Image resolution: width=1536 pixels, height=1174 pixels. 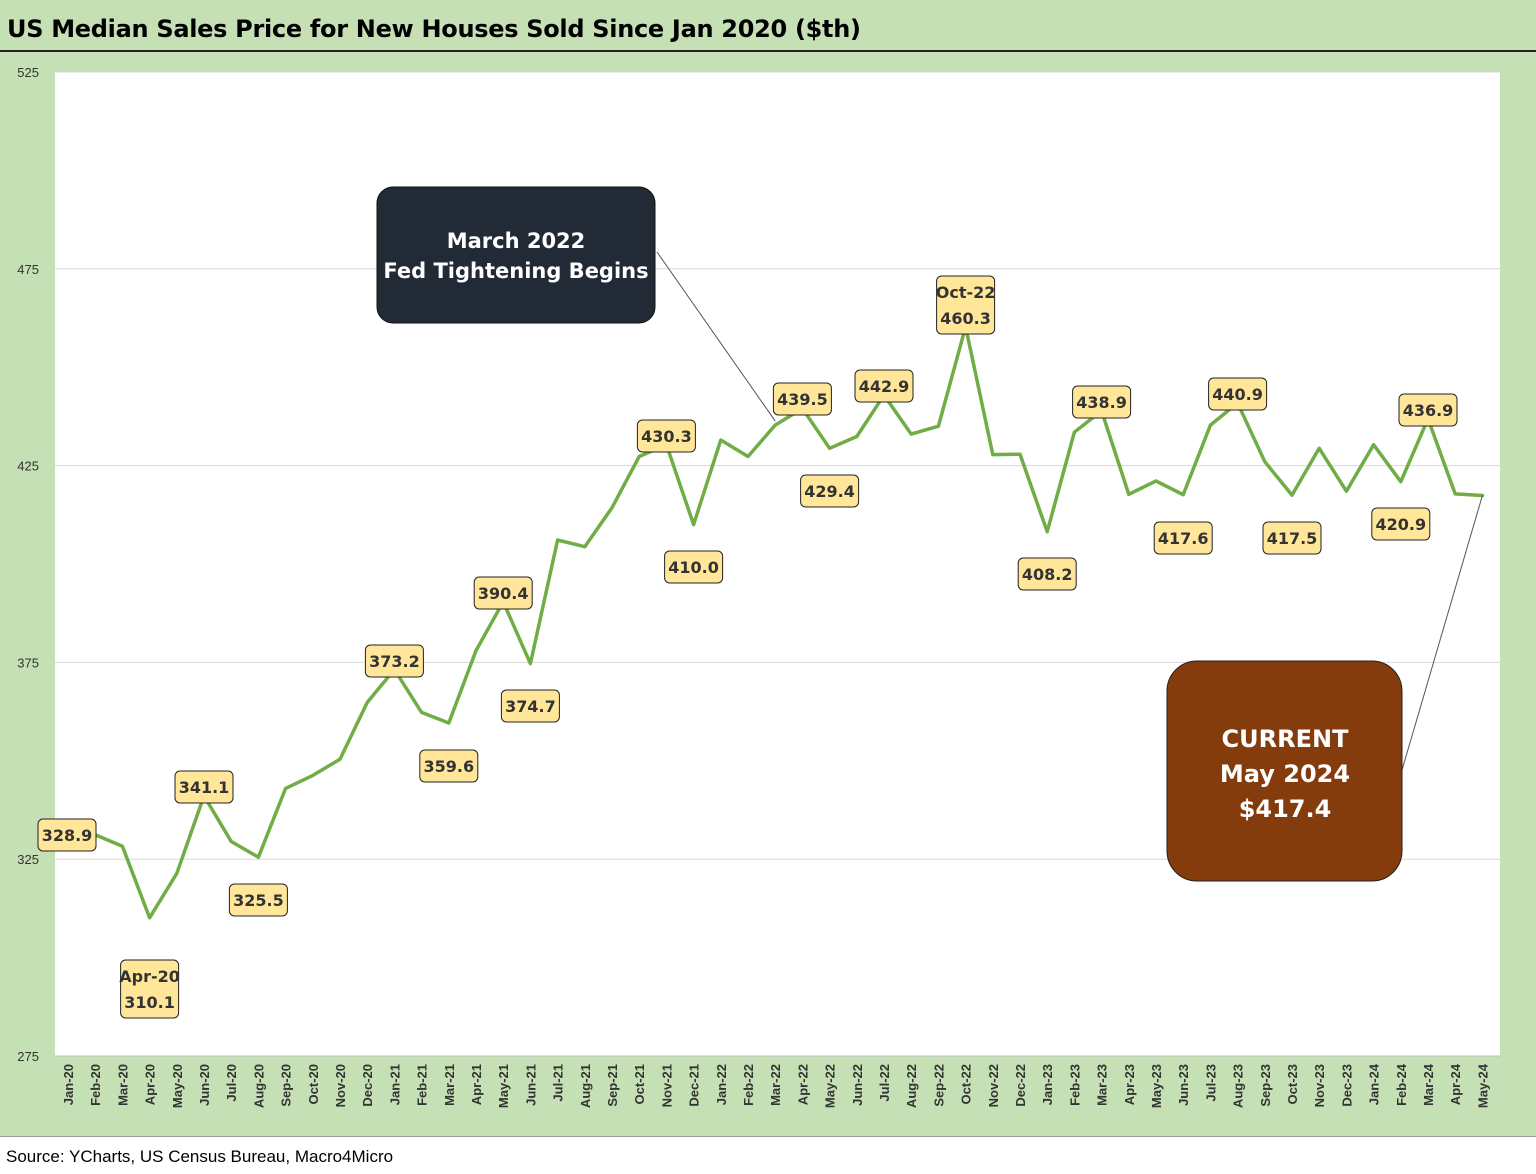 What do you see at coordinates (1183, 1085) in the screenshot?
I see `x-tick-label: Jun-23` at bounding box center [1183, 1085].